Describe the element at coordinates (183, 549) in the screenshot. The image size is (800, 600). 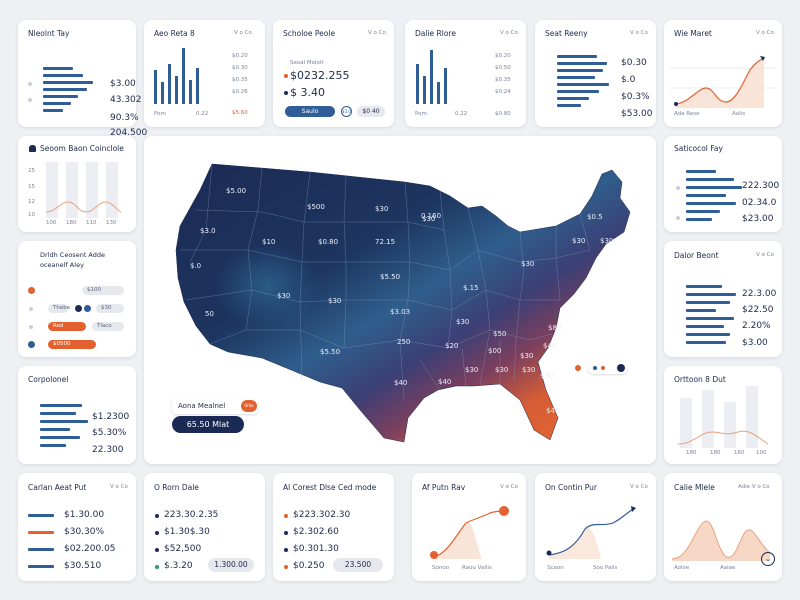
I see `value: $52,500` at that location.